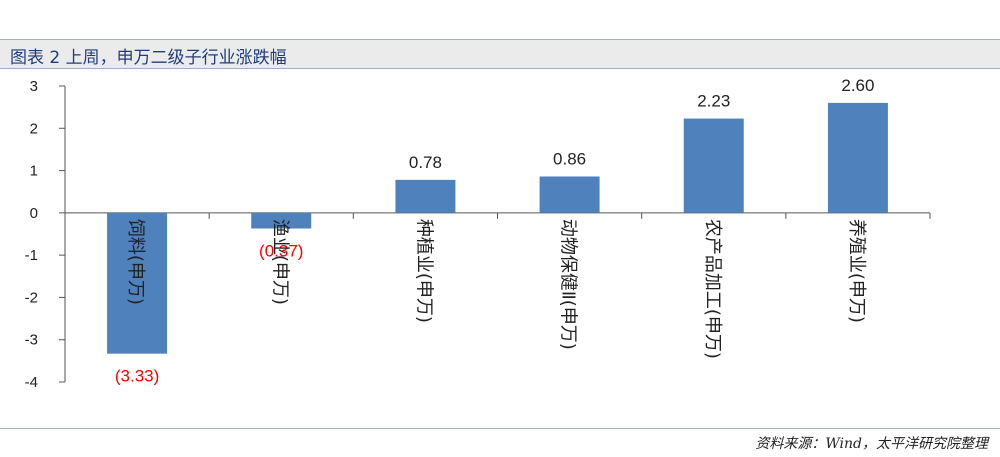  Describe the element at coordinates (281, 251) in the screenshot. I see `data-label: (0.37)` at that location.